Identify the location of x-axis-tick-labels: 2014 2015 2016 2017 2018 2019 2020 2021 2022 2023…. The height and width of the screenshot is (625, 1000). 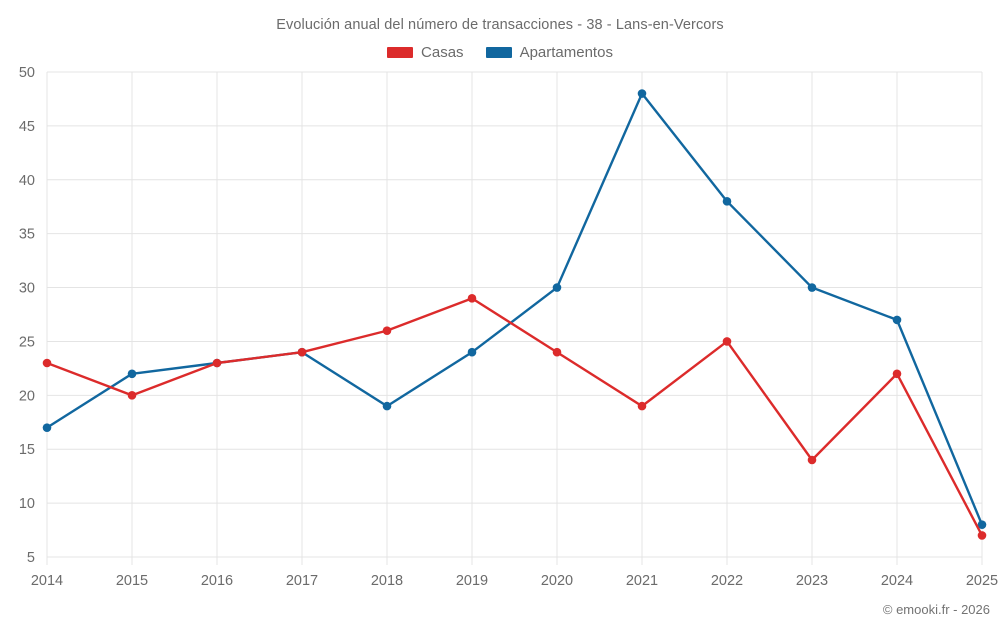
(514, 581).